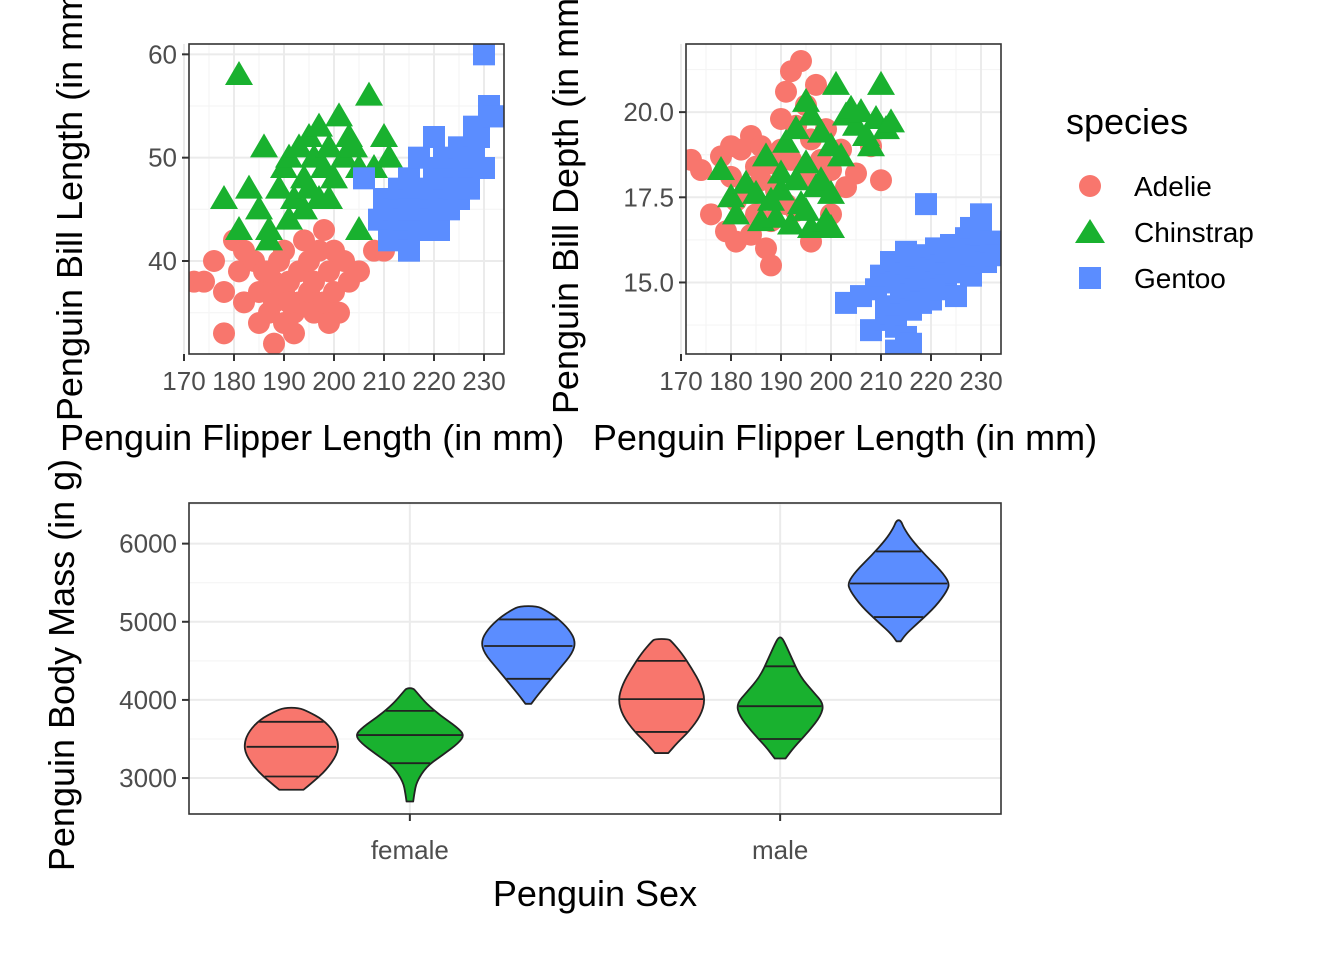 This screenshot has height=960, width=1344. Describe the element at coordinates (1173, 186) in the screenshot. I see `legend-label-adelie: Adelie` at that location.